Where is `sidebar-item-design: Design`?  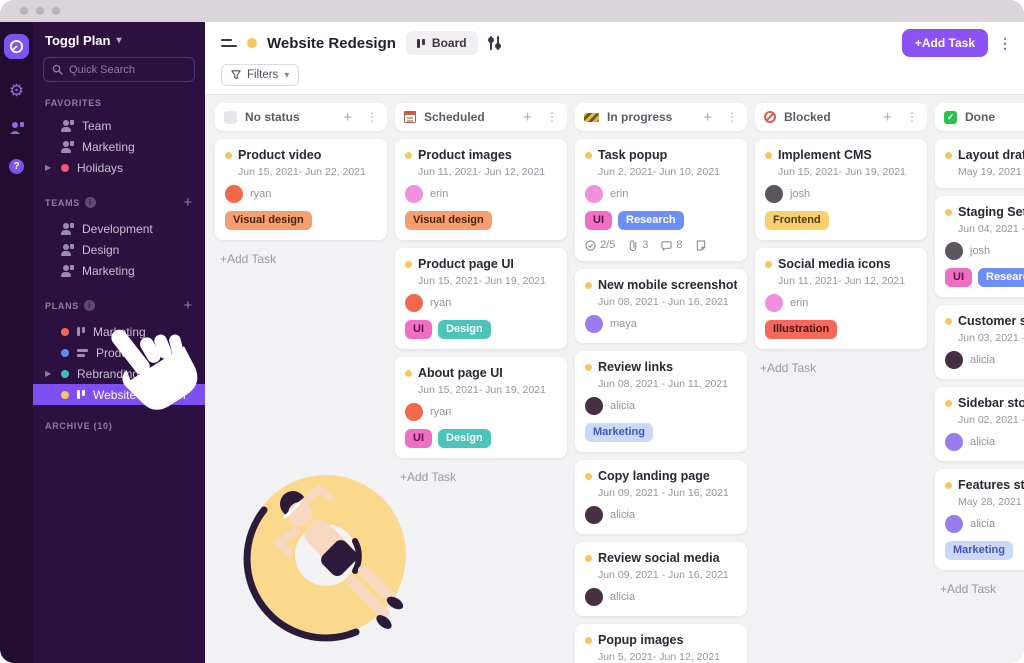
sidebar-item-design: Design is located at coordinates (119, 249).